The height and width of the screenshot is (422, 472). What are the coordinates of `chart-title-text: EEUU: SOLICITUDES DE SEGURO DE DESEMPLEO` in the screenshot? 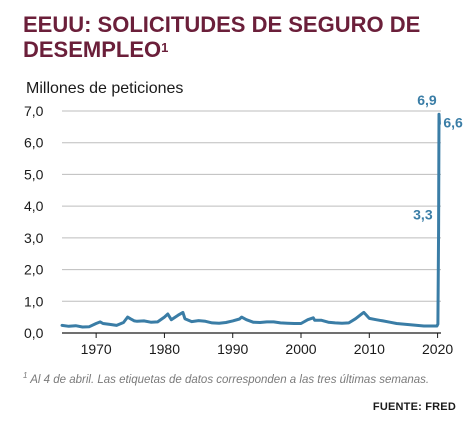 It's located at (222, 37).